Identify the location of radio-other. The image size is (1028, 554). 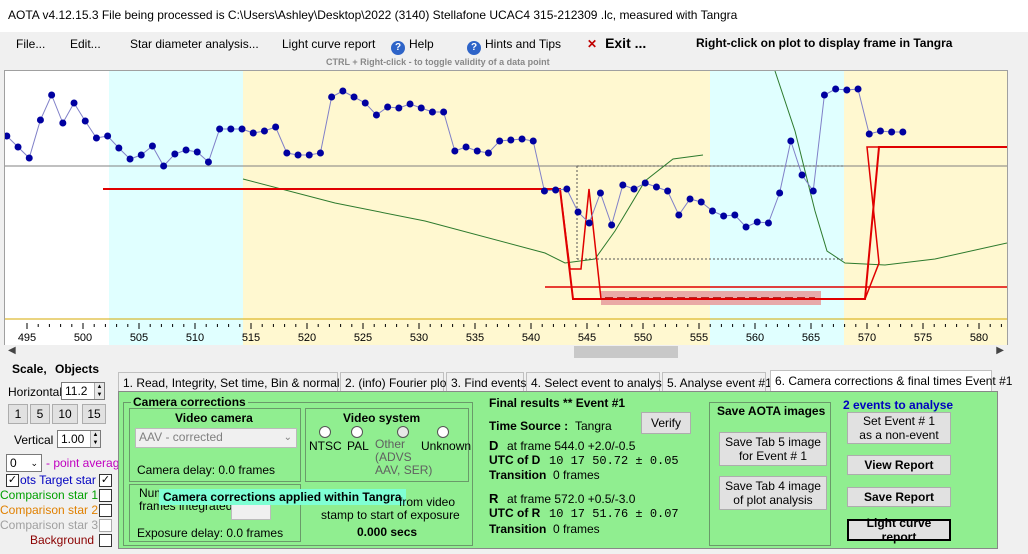
(403, 432).